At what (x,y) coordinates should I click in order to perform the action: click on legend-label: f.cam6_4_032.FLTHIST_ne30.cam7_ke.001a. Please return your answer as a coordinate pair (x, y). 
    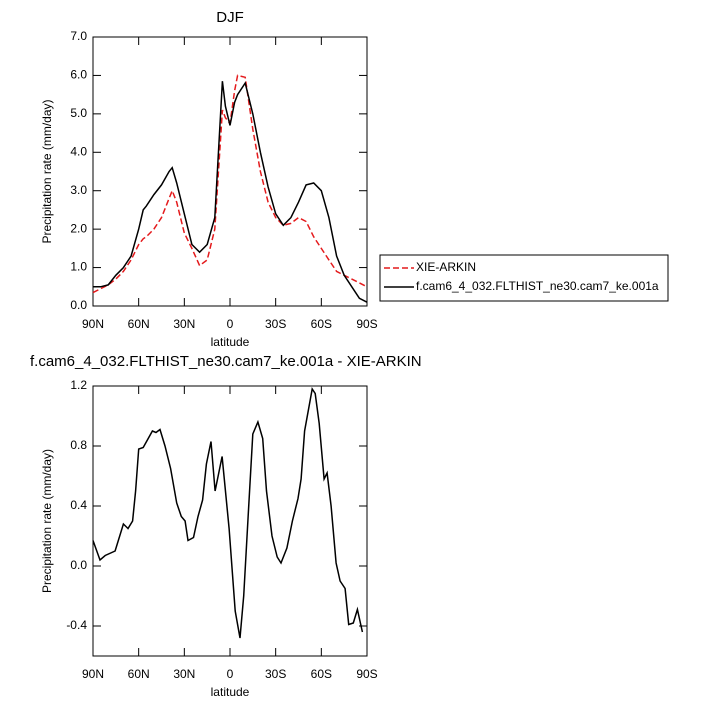
    Looking at the image, I should click on (537, 286).